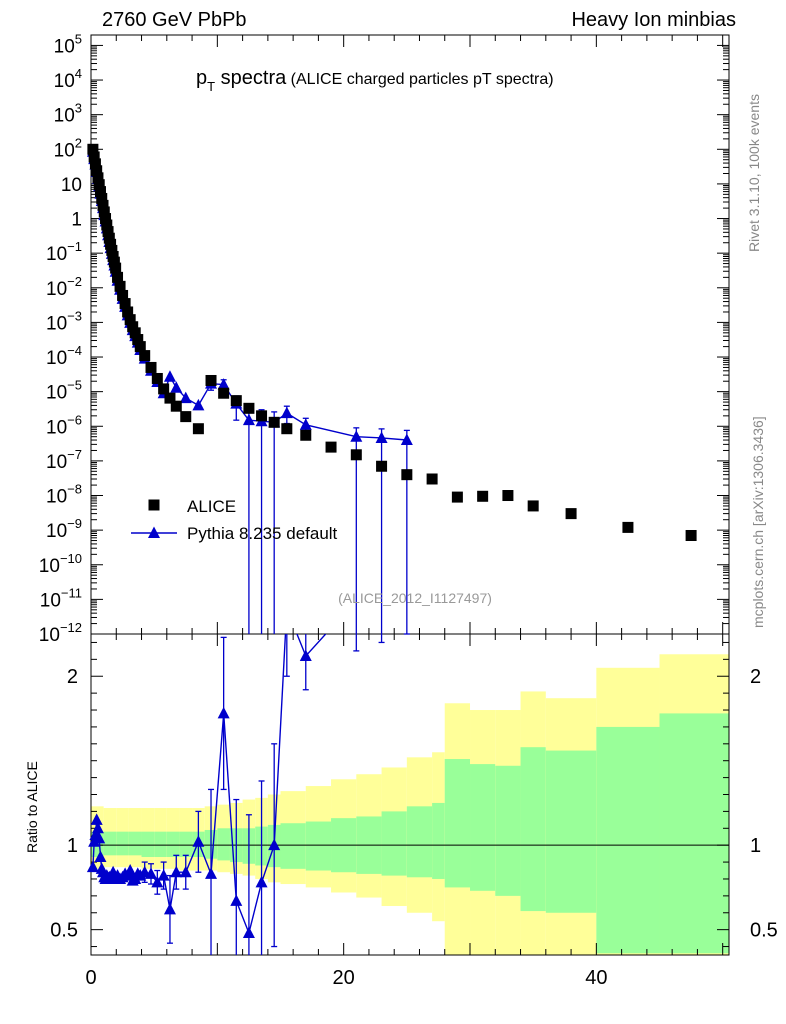  I want to click on y-tick-label: 10⁻⁶, so click(64, 425).